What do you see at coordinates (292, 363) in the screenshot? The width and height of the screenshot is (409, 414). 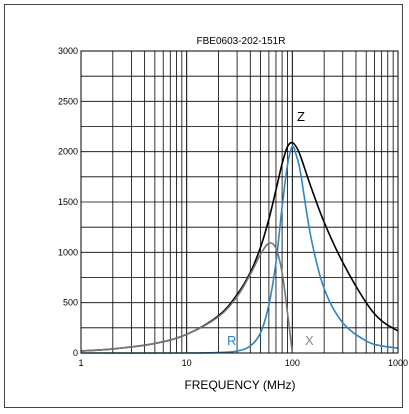 I see `x-tick-label: 100` at bounding box center [292, 363].